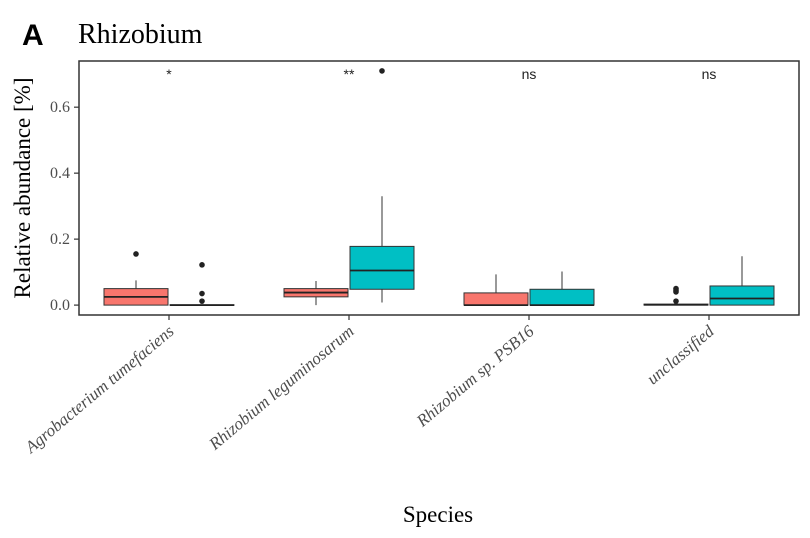 The width and height of the screenshot is (810, 538). Describe the element at coordinates (475, 376) in the screenshot. I see `x-tick-label: Rhizobium sp. PSB16` at that location.